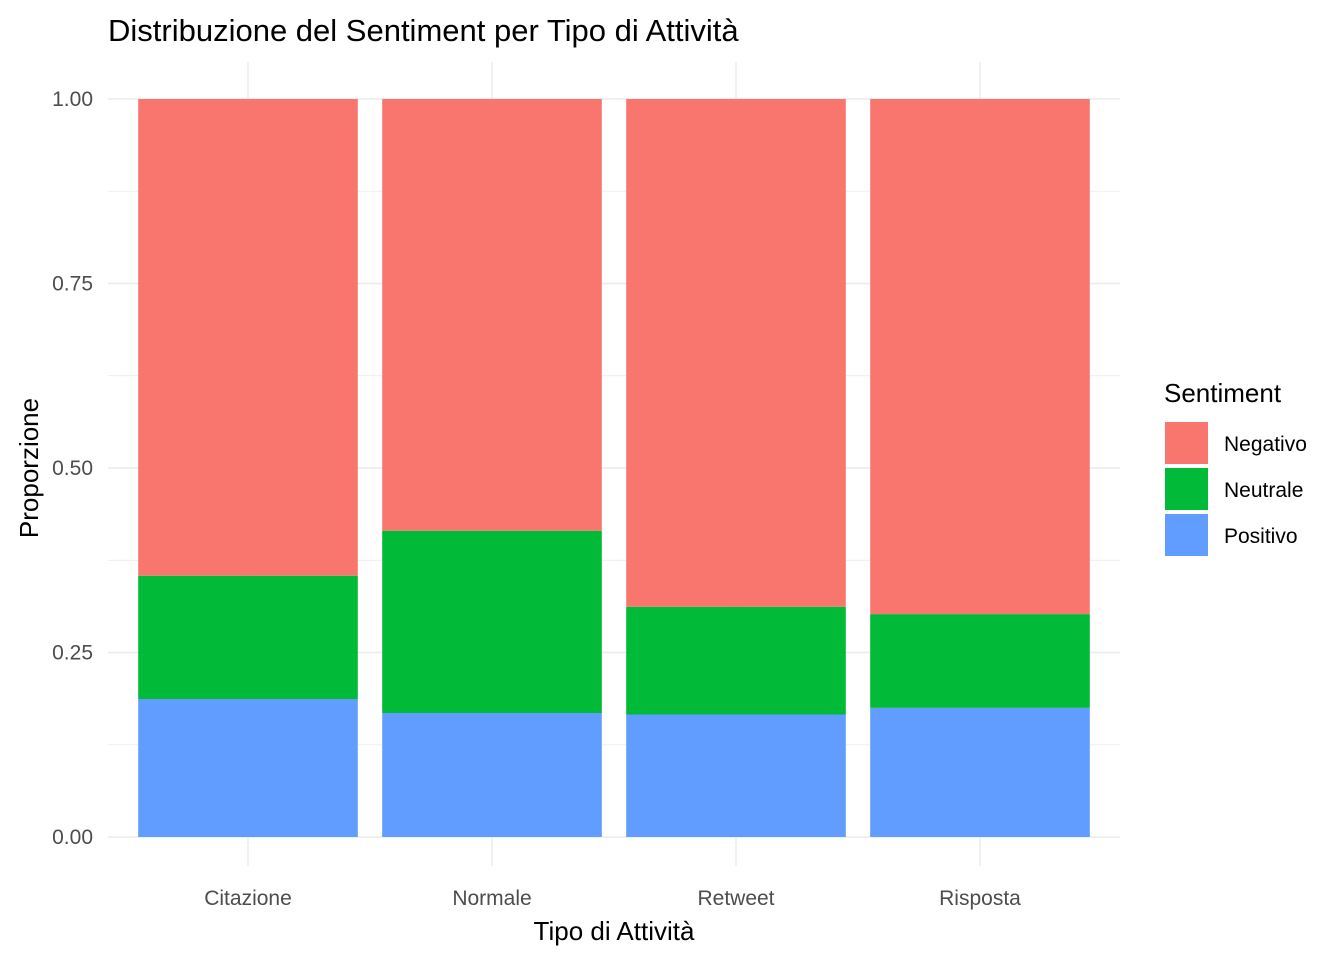 The height and width of the screenshot is (960, 1344). Describe the element at coordinates (736, 353) in the screenshot. I see `bar-negativo-retweet` at that location.